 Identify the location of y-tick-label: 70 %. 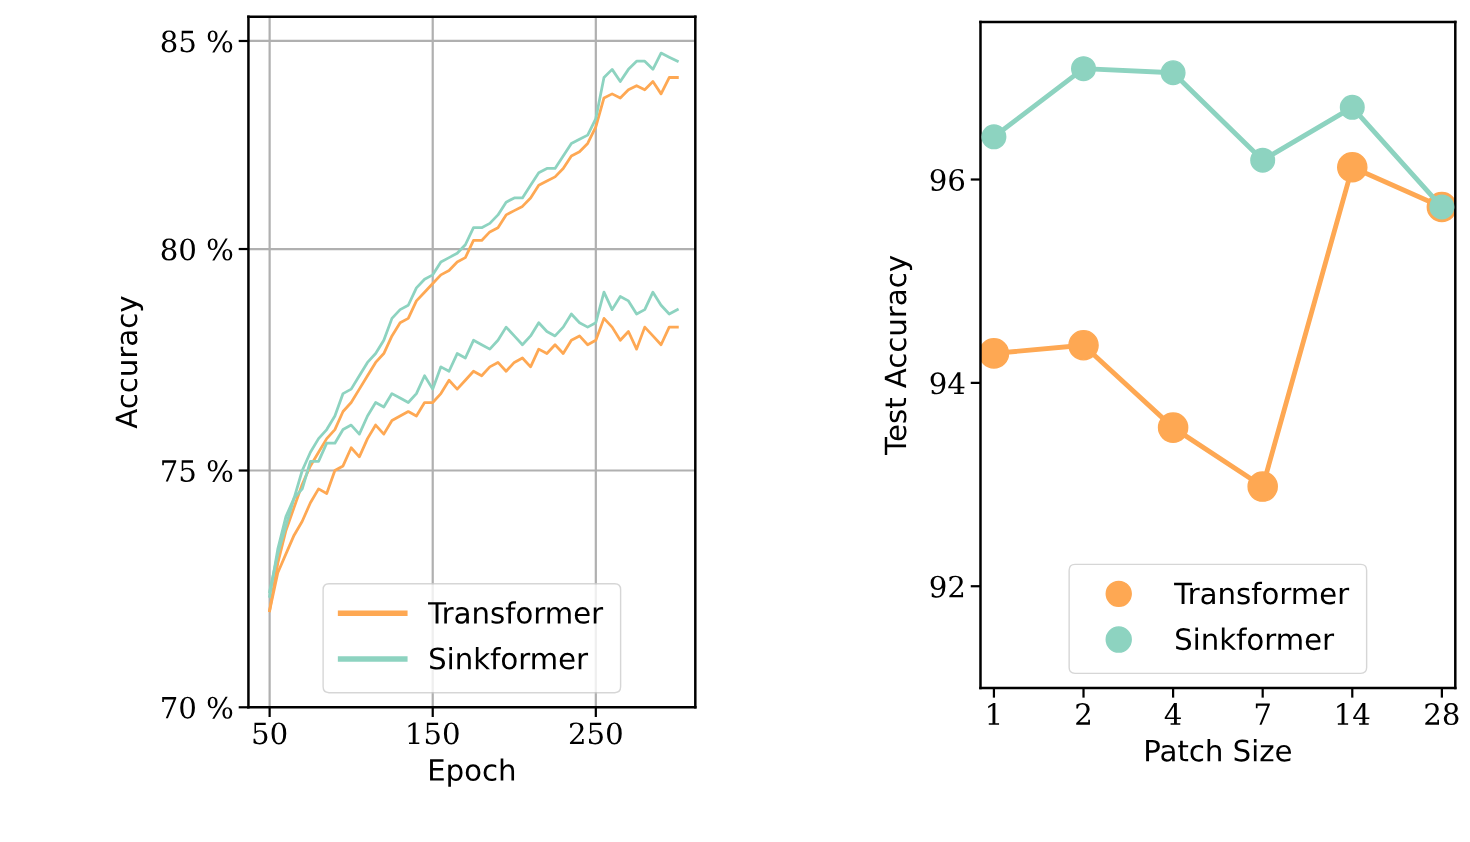
(197, 707).